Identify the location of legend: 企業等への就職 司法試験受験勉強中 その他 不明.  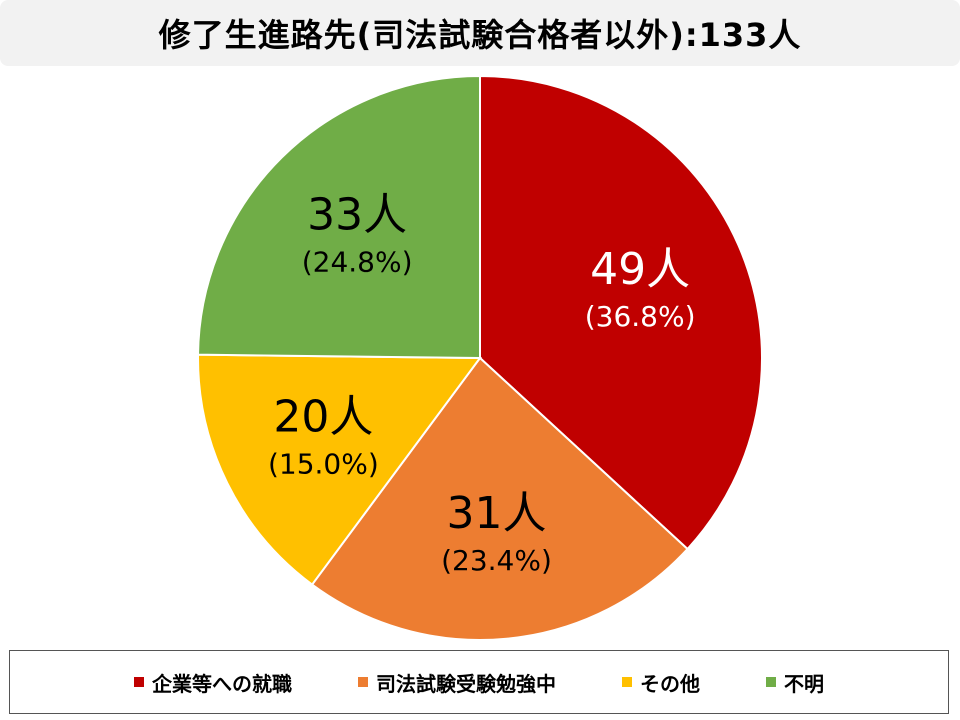
(479, 682).